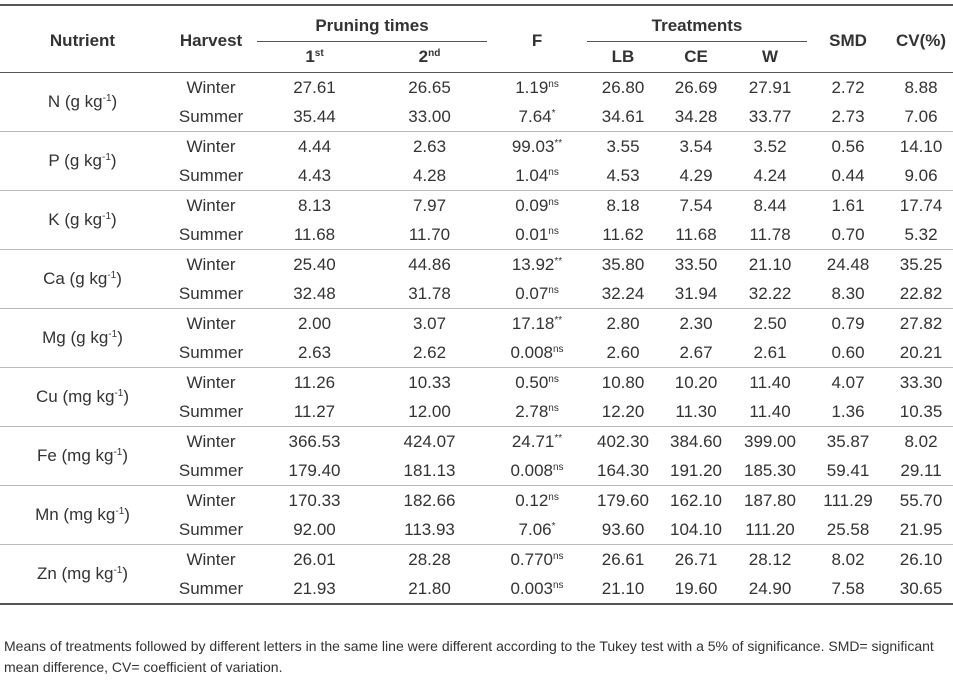  I want to click on header-cell: LB, so click(623, 56).